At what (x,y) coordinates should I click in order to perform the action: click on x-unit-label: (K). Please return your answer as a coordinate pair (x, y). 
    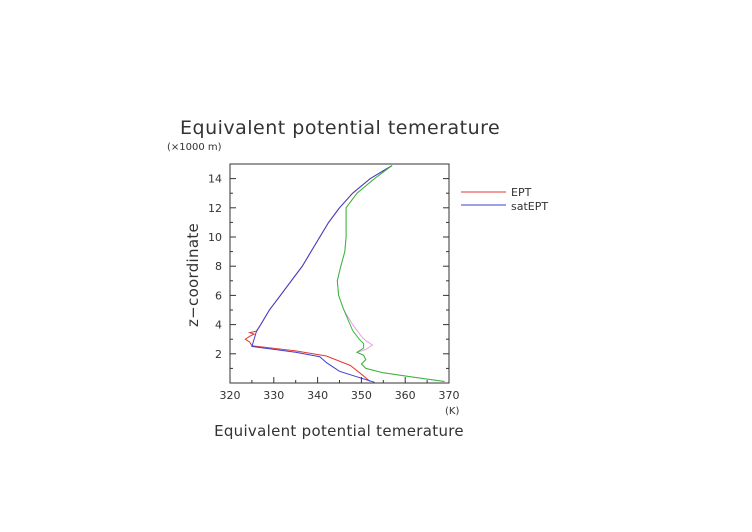
    Looking at the image, I should click on (452, 411).